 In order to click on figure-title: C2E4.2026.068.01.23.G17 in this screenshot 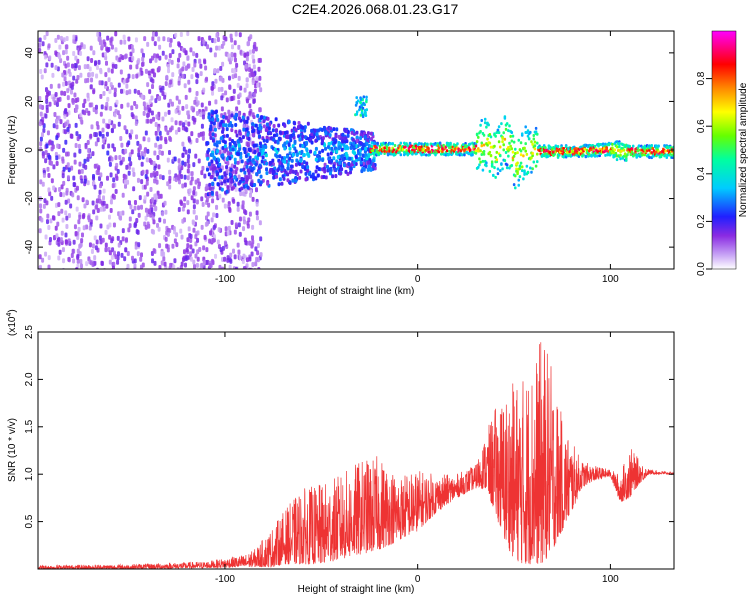, I will do `click(375, 9)`.